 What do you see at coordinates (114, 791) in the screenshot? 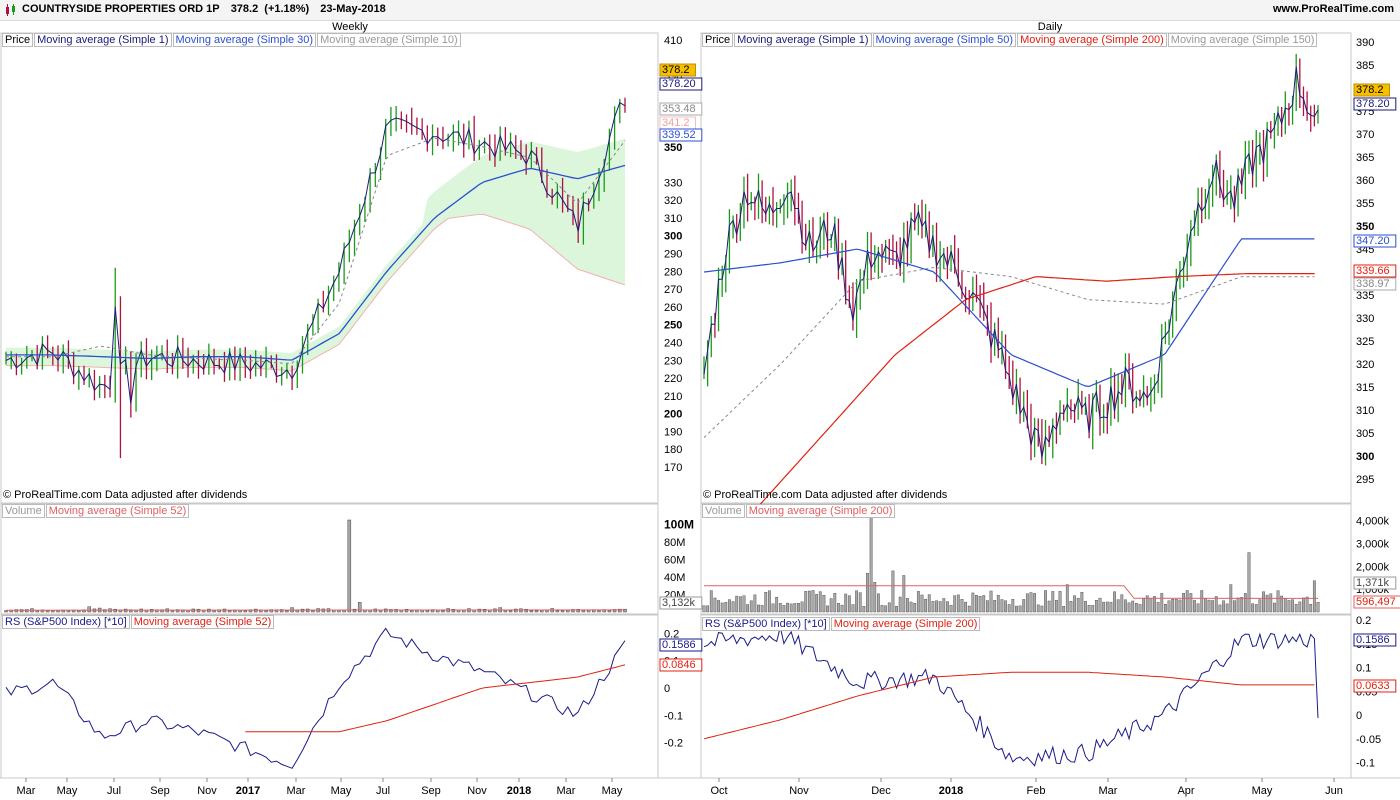
I see `left-x-label: Jul` at bounding box center [114, 791].